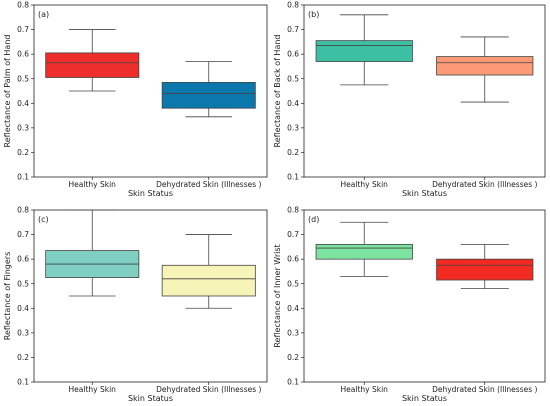 This screenshot has height=406, width=550. I want to click on panel-label: (d), so click(313, 219).